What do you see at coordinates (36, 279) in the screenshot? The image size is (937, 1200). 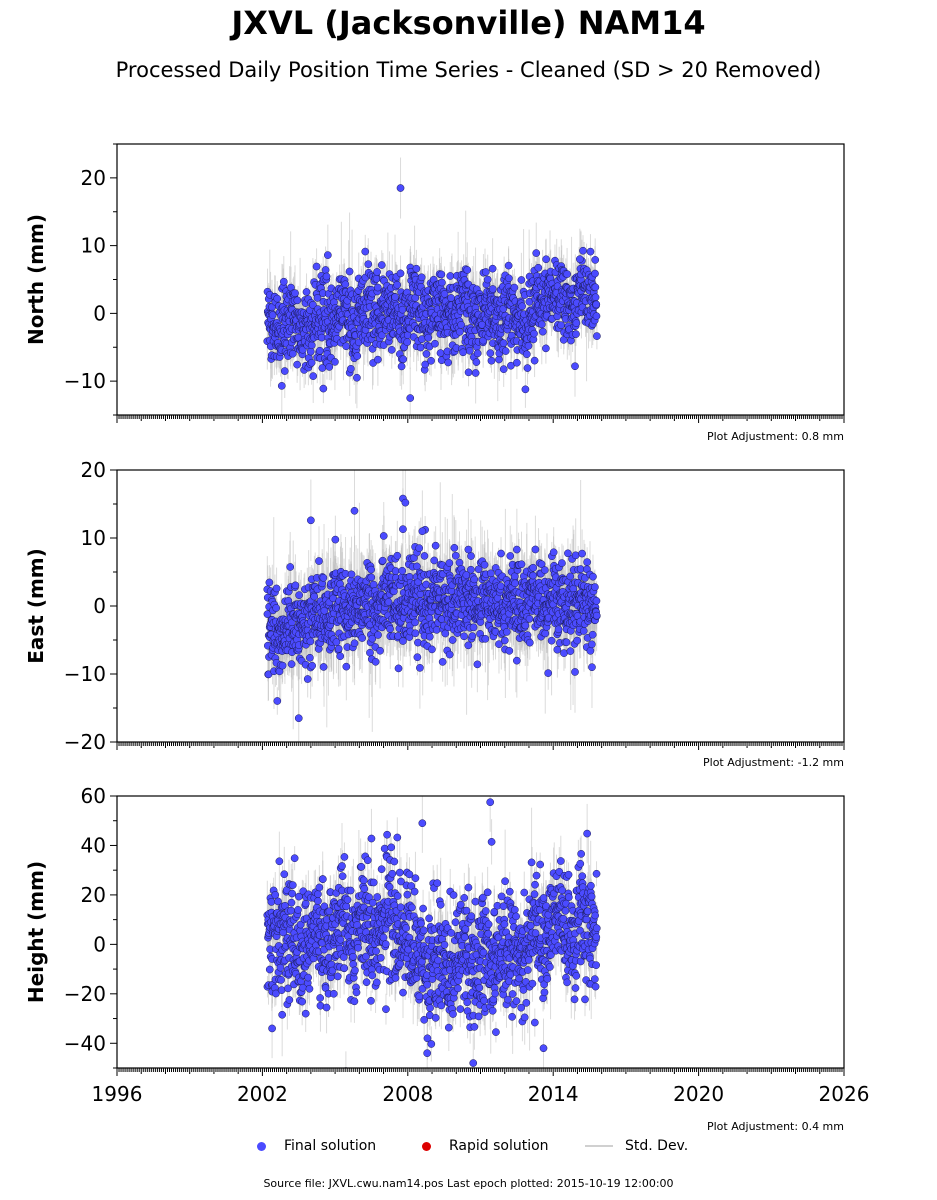 I see `north-ylabel: North (mm)` at bounding box center [36, 279].